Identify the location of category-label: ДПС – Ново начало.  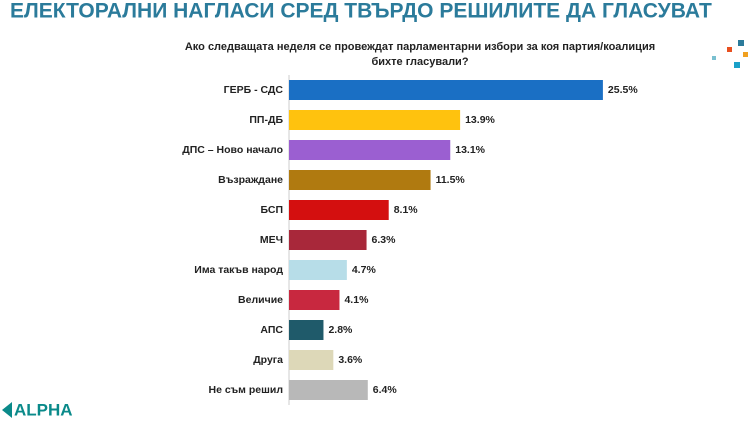
(232, 150).